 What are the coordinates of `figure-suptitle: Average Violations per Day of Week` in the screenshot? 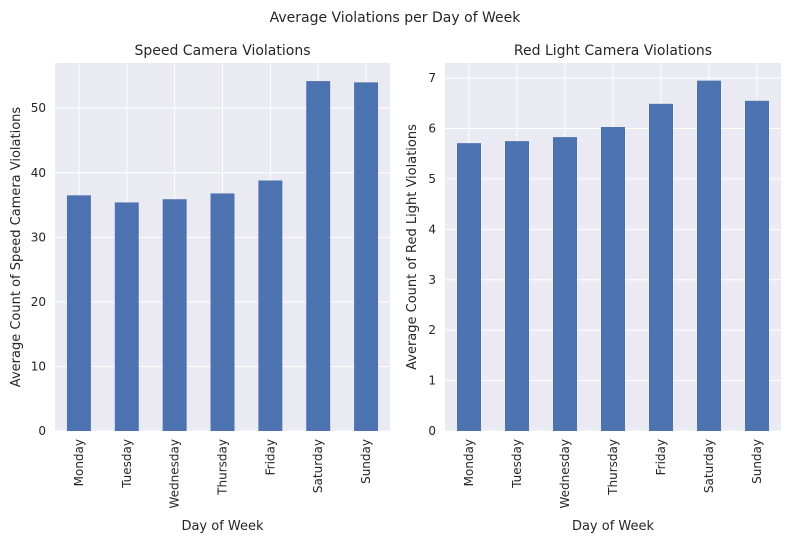 It's located at (396, 18).